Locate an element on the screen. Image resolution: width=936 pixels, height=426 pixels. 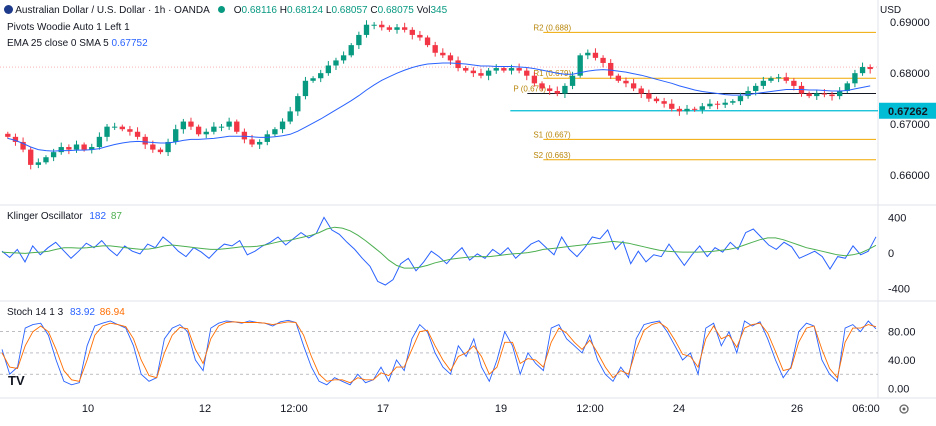
open-label: O is located at coordinates (237, 10).